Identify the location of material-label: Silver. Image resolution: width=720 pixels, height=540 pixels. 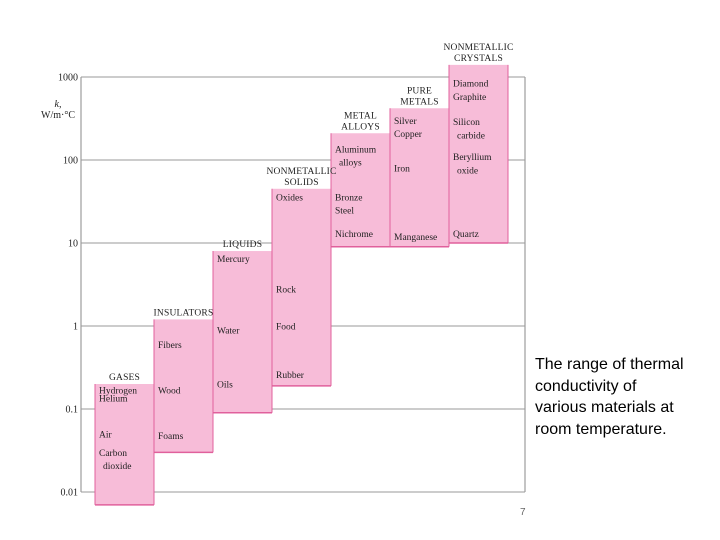
(406, 122).